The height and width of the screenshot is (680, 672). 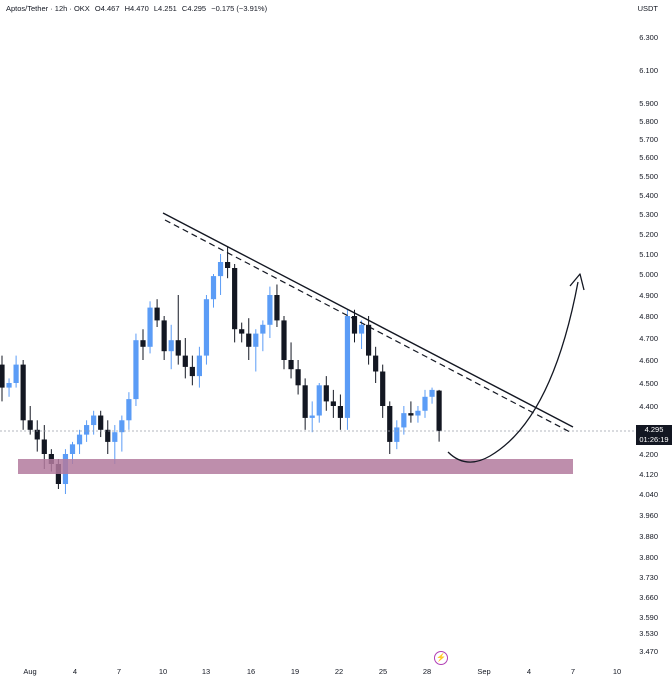 I want to click on price-tick-label: 5.400, so click(x=648, y=195).